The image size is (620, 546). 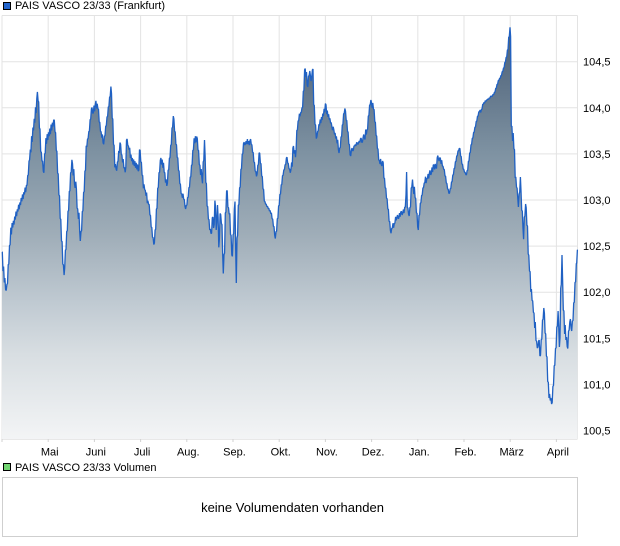 What do you see at coordinates (373, 453) in the screenshot?
I see `svg-text: Dez.` at bounding box center [373, 453].